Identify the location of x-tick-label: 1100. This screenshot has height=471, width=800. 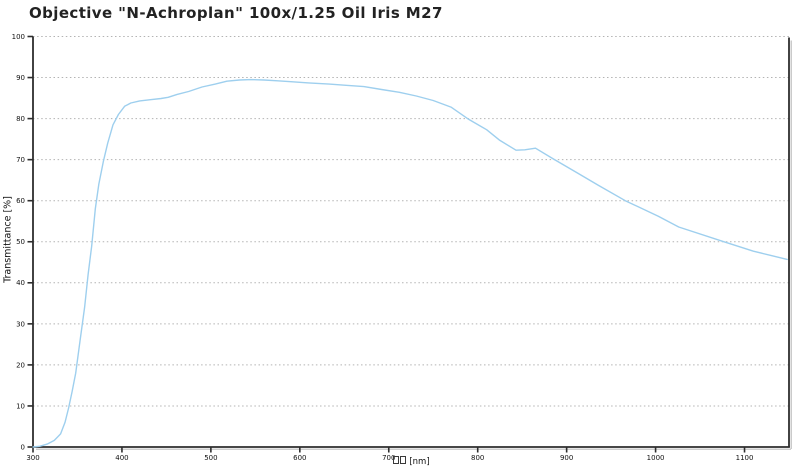
(745, 458).